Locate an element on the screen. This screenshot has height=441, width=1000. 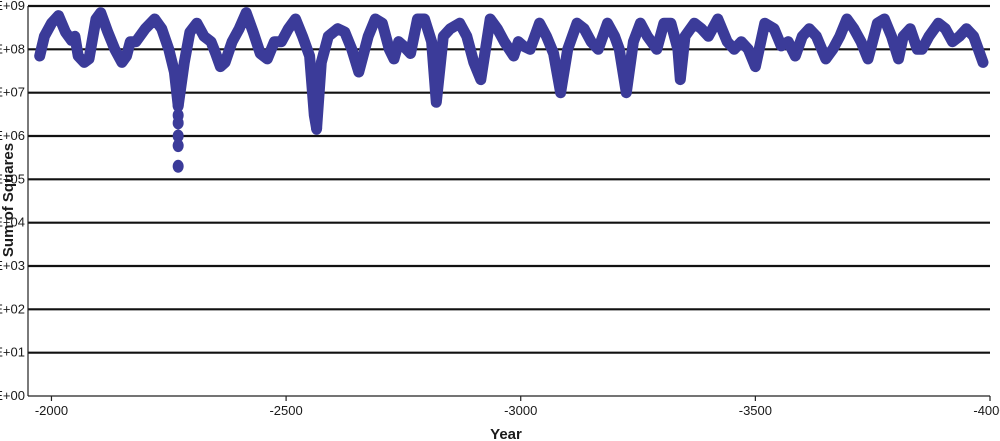
y-axis-title: Sum of Squares is located at coordinates (8, 200).